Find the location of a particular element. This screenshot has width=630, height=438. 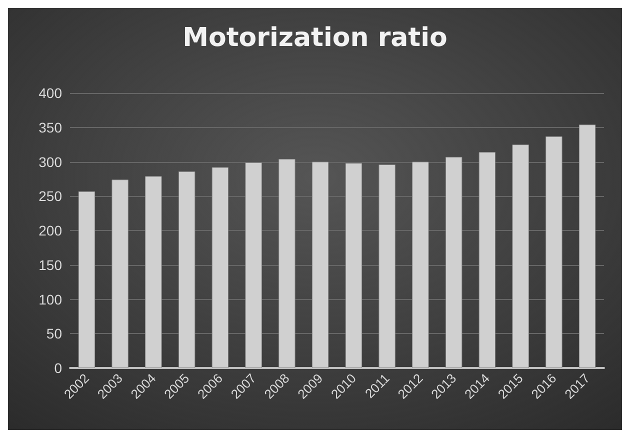

y-tick-label: 400 is located at coordinates (50, 93).